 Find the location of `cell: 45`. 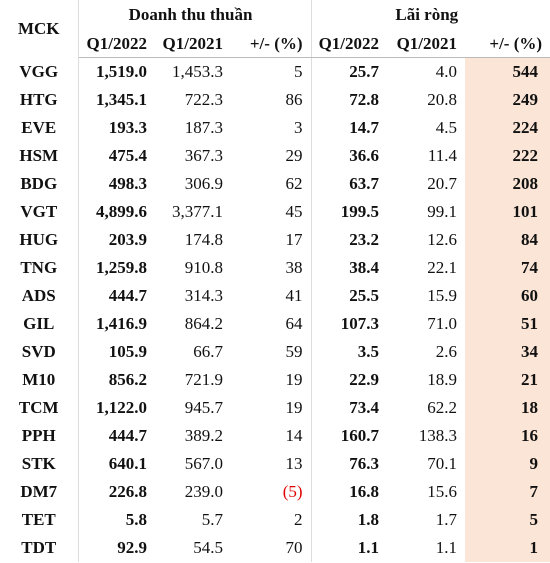

cell: 45 is located at coordinates (271, 212).